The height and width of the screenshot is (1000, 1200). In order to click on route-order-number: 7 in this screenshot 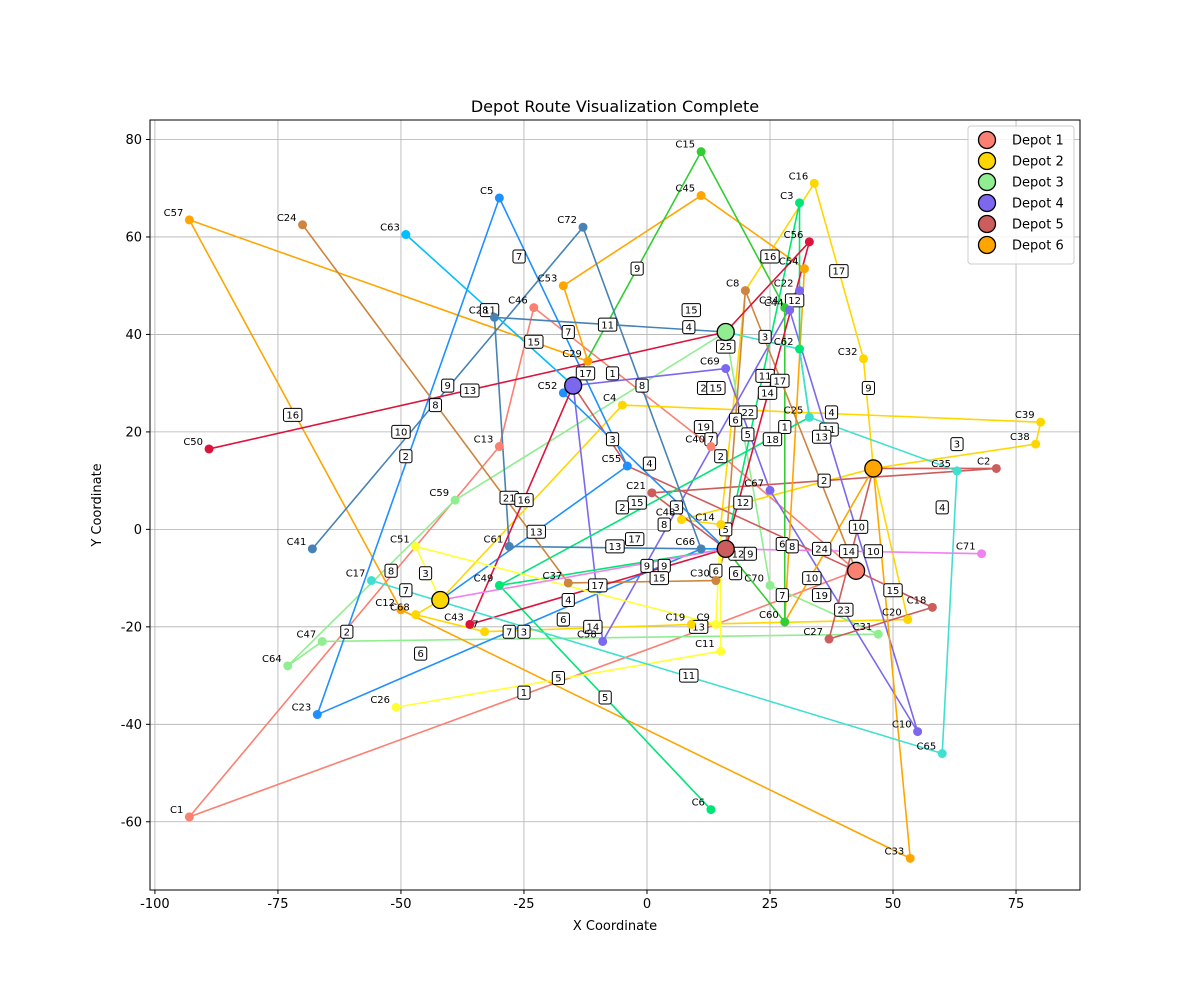, I will do `click(519, 257)`.